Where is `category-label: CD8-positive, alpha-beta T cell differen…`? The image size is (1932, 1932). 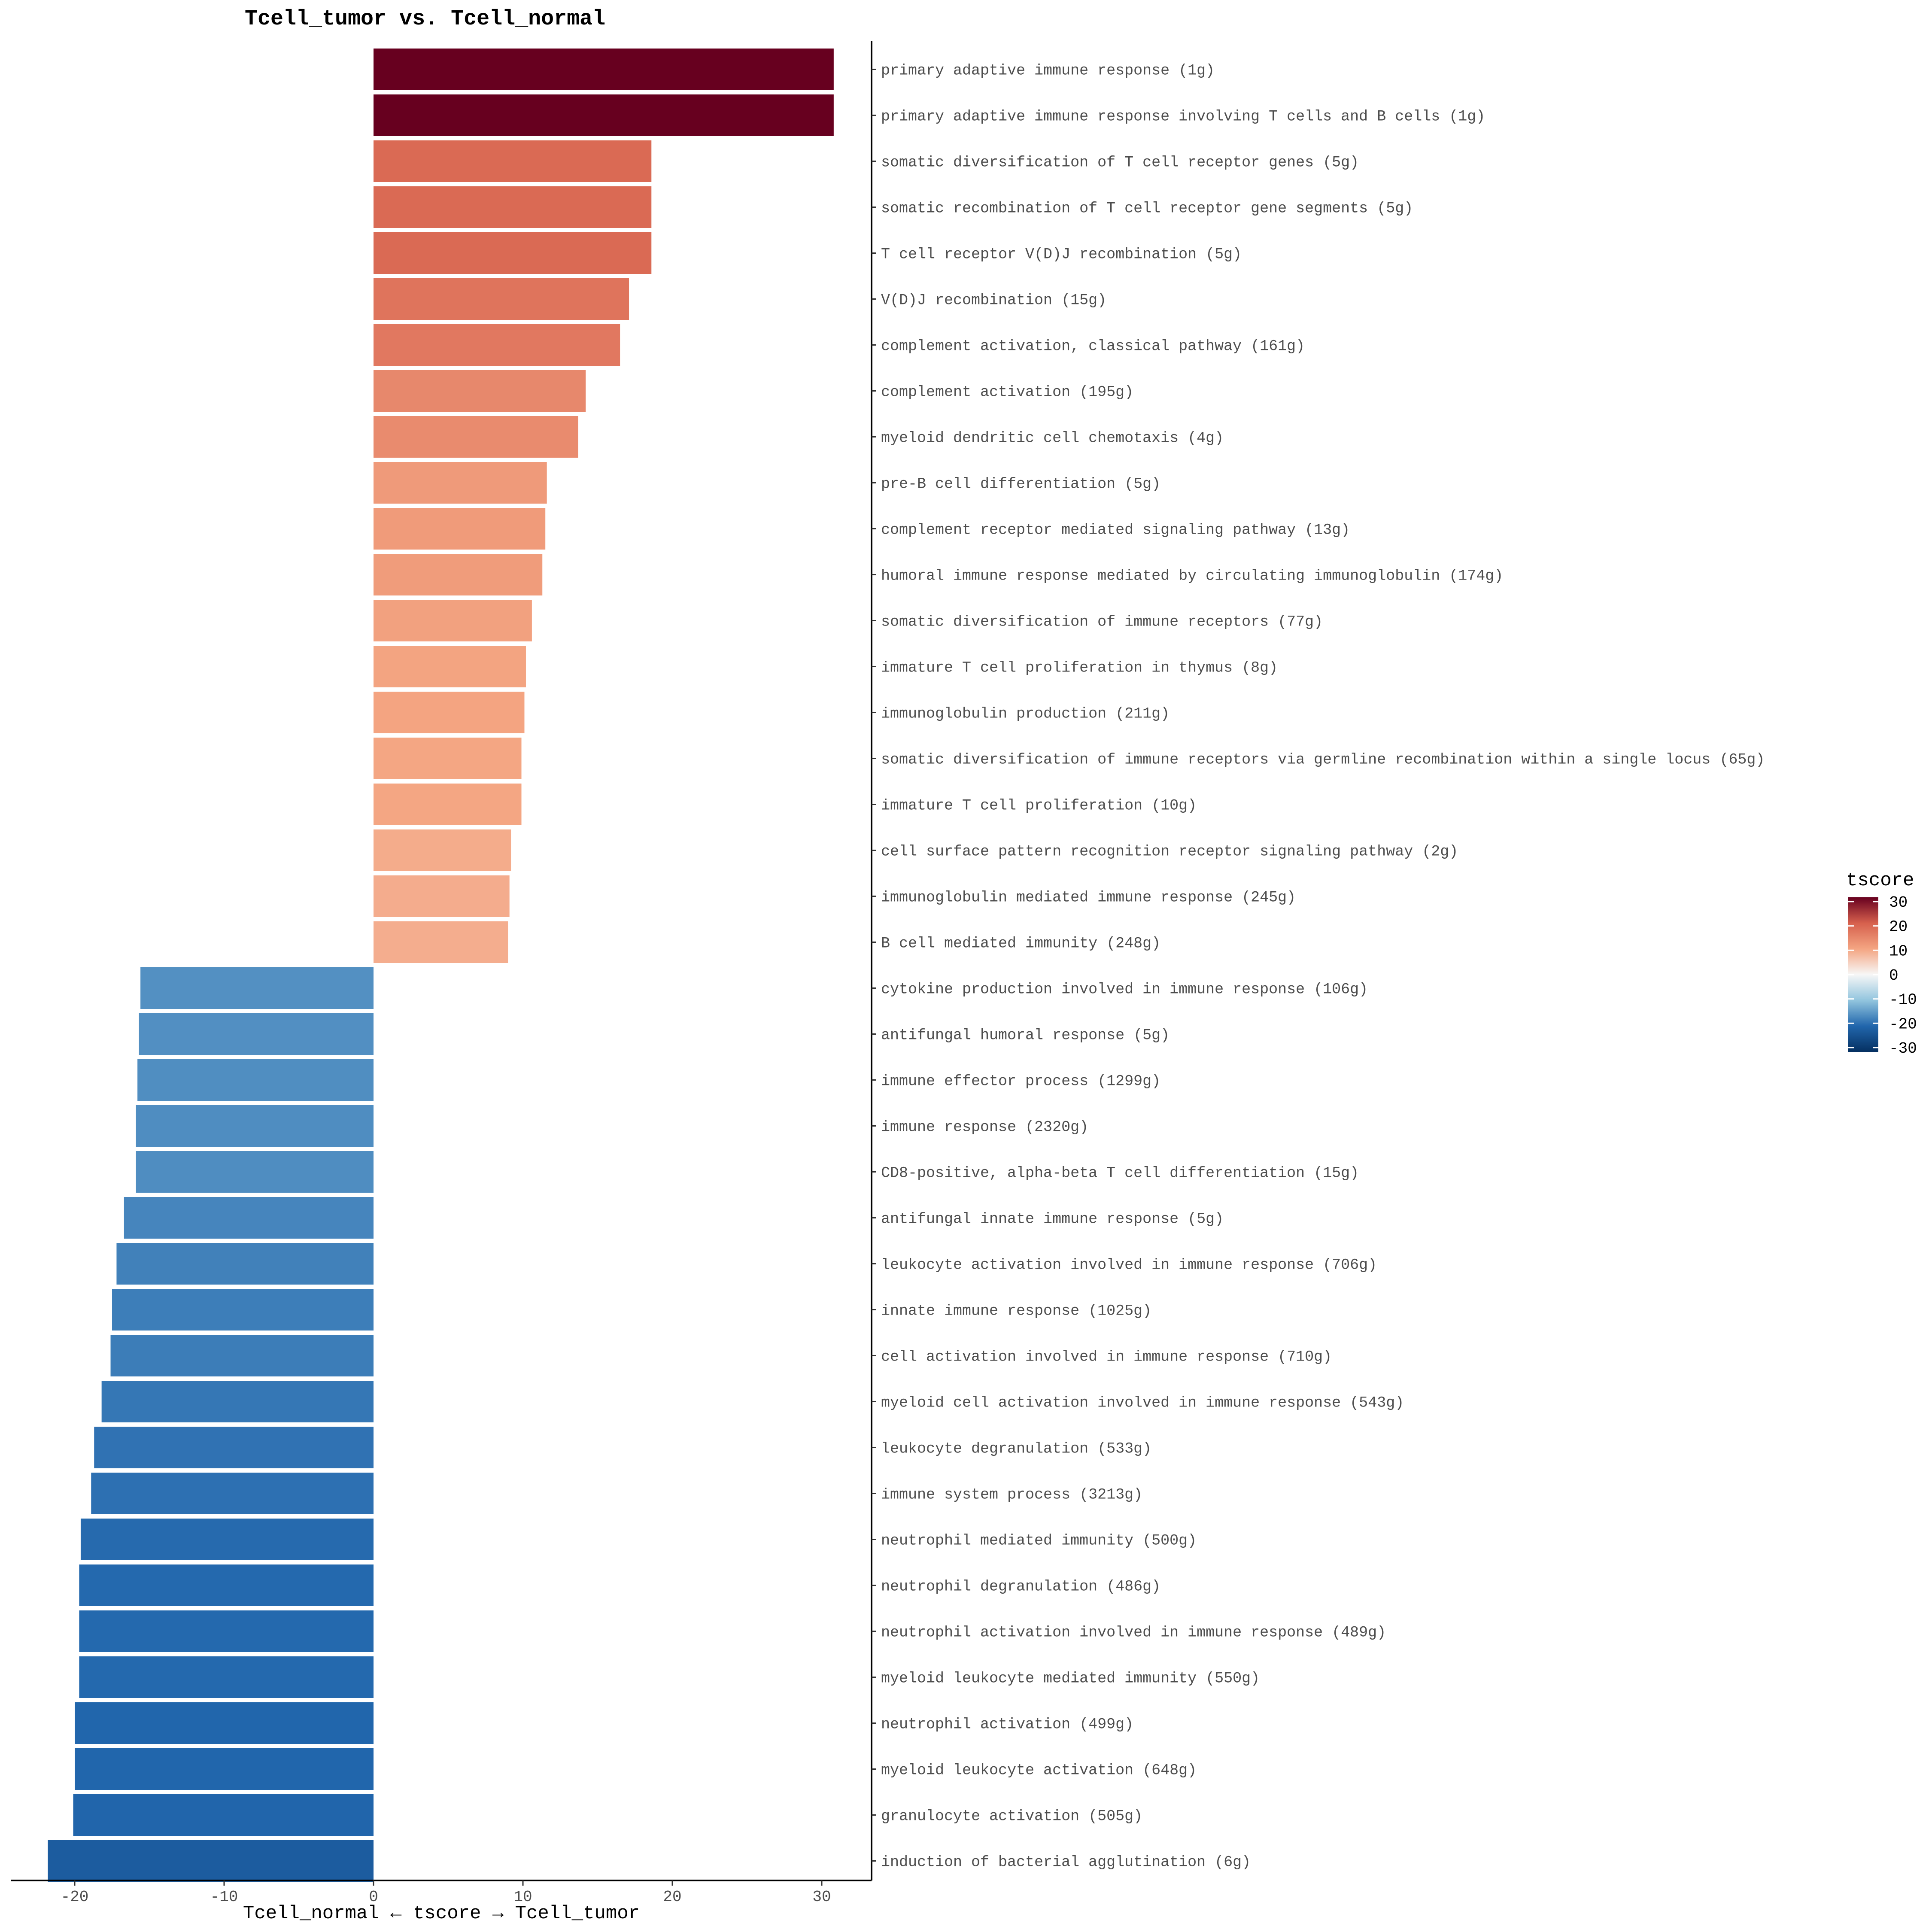
category-label: CD8-positive, alpha-beta T cell differen… is located at coordinates (1120, 1173).